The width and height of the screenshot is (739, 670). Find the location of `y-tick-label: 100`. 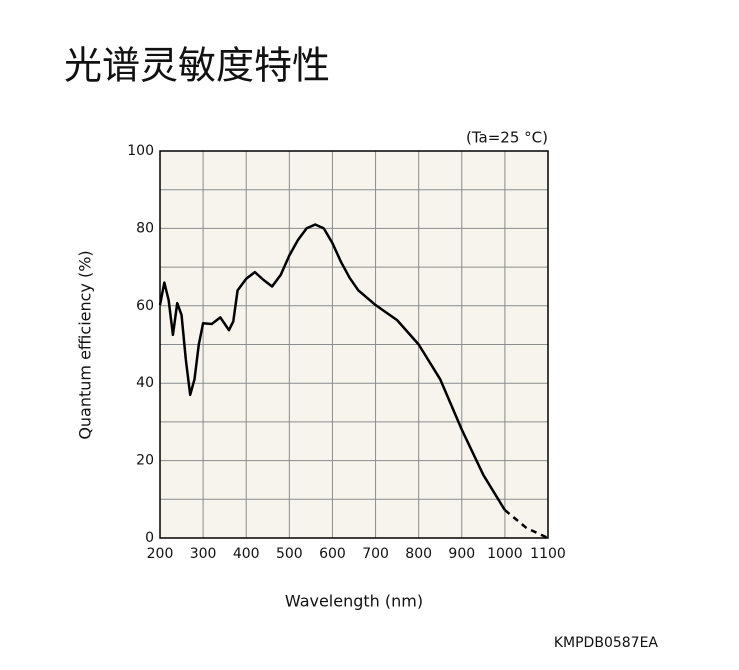

y-tick-label: 100 is located at coordinates (140, 151).